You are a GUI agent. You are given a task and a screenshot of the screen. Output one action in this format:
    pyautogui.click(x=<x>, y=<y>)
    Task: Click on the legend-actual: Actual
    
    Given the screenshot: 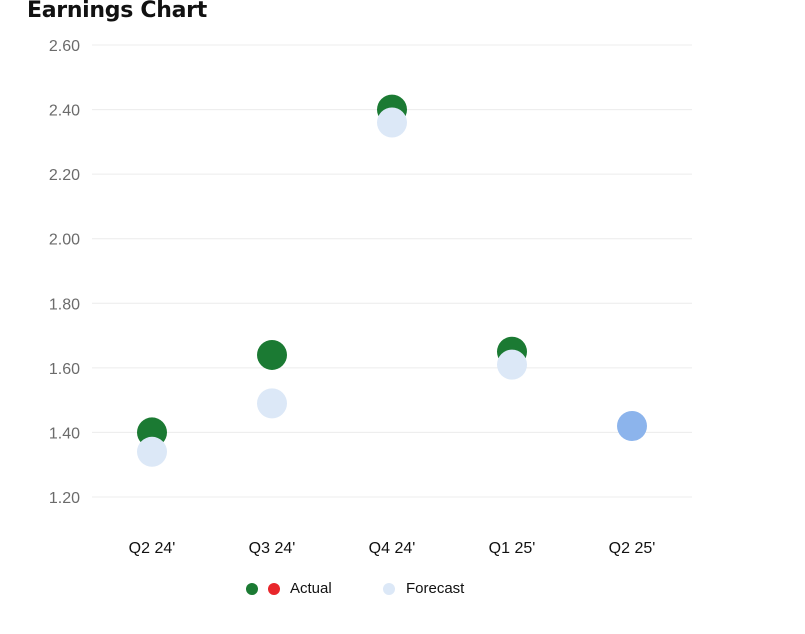 What is the action you would take?
    pyautogui.click(x=289, y=588)
    